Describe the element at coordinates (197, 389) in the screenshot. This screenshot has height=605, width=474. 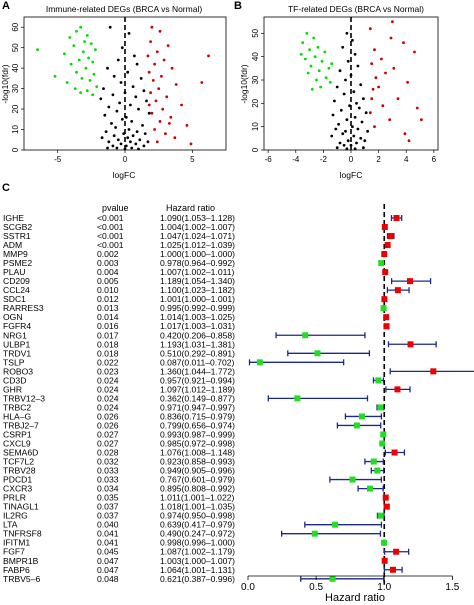
I see `forest-hr-cell: 1.097(1.012–1.189)` at that location.